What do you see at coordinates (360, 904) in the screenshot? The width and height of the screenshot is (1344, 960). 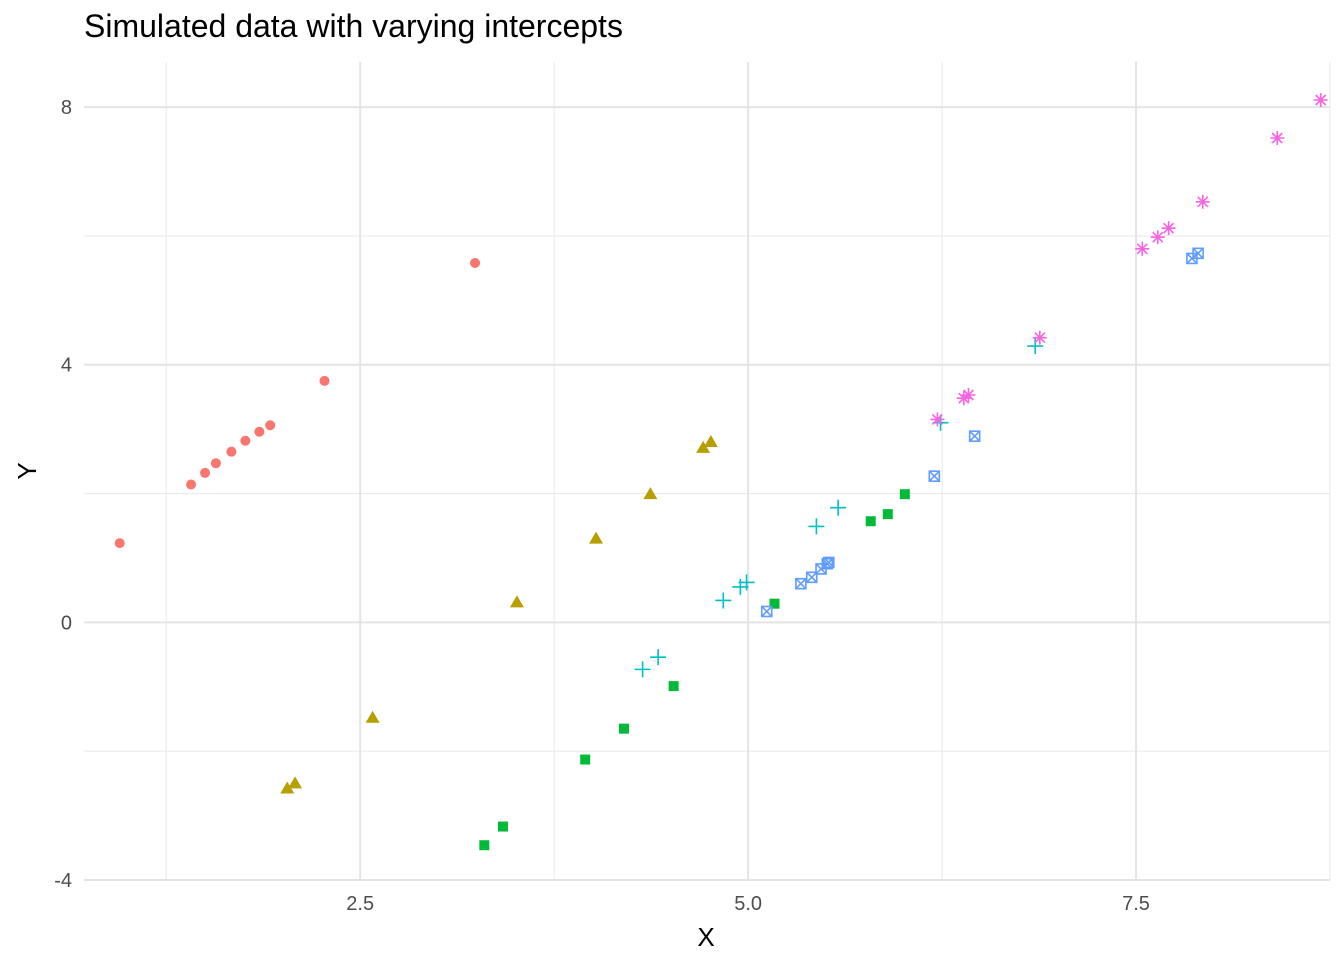 I see `x-tick-label: 2.5` at bounding box center [360, 904].